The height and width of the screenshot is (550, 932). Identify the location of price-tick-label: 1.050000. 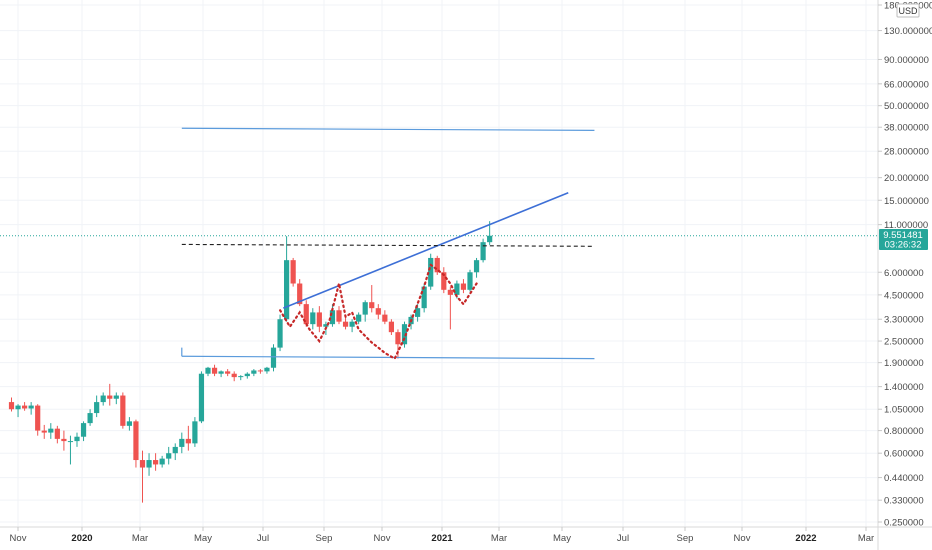
(904, 410).